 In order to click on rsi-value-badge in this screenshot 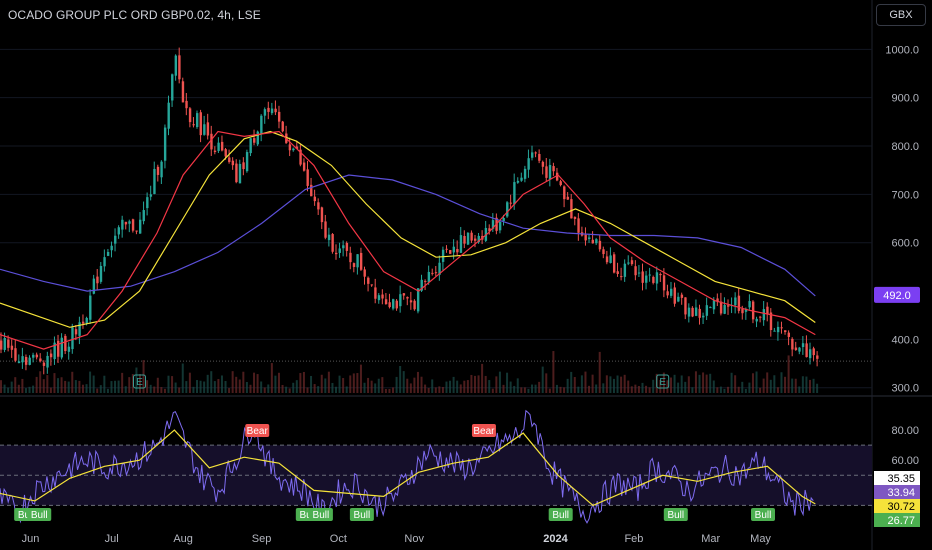, I will do `click(897, 478)`.